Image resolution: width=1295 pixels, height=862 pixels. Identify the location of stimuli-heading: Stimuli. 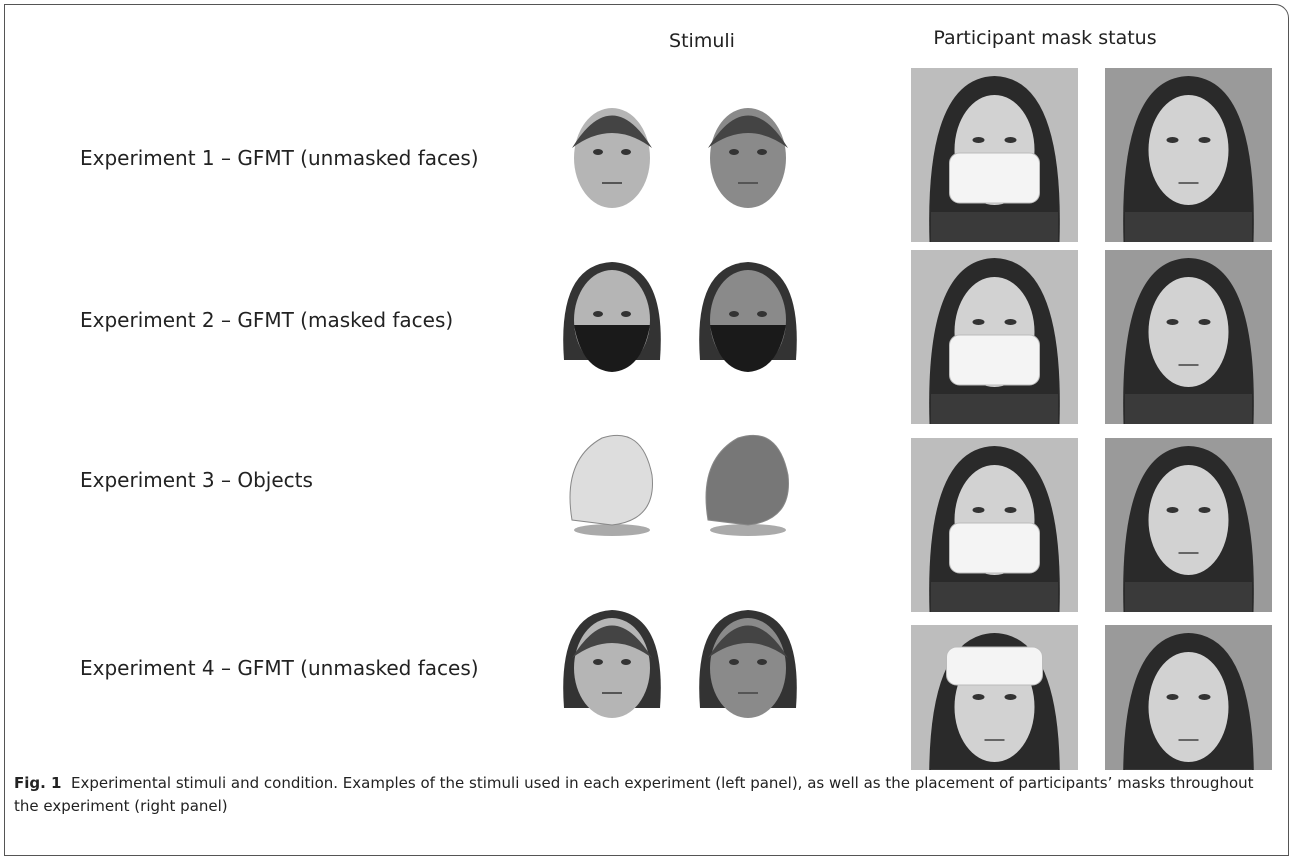
(702, 41).